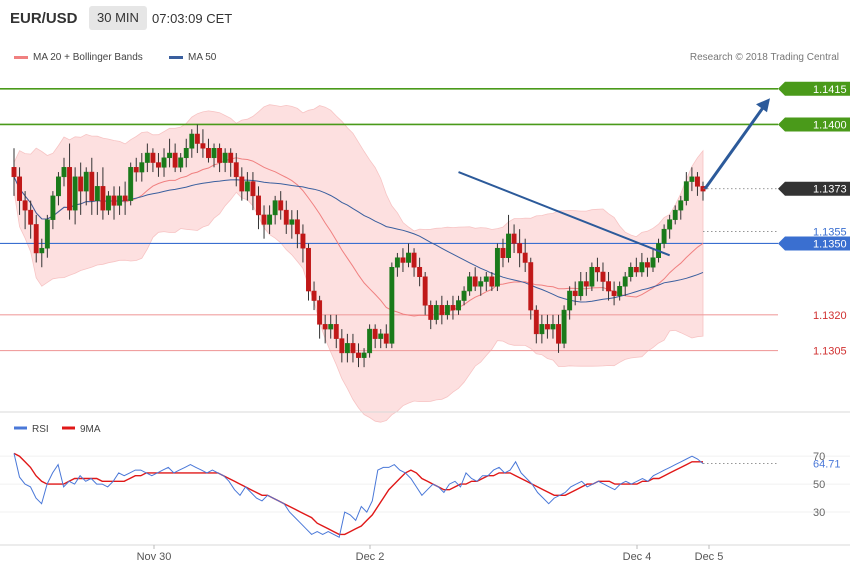 The height and width of the screenshot is (576, 850). What do you see at coordinates (21, 57) in the screenshot?
I see `ma20-swatch` at bounding box center [21, 57].